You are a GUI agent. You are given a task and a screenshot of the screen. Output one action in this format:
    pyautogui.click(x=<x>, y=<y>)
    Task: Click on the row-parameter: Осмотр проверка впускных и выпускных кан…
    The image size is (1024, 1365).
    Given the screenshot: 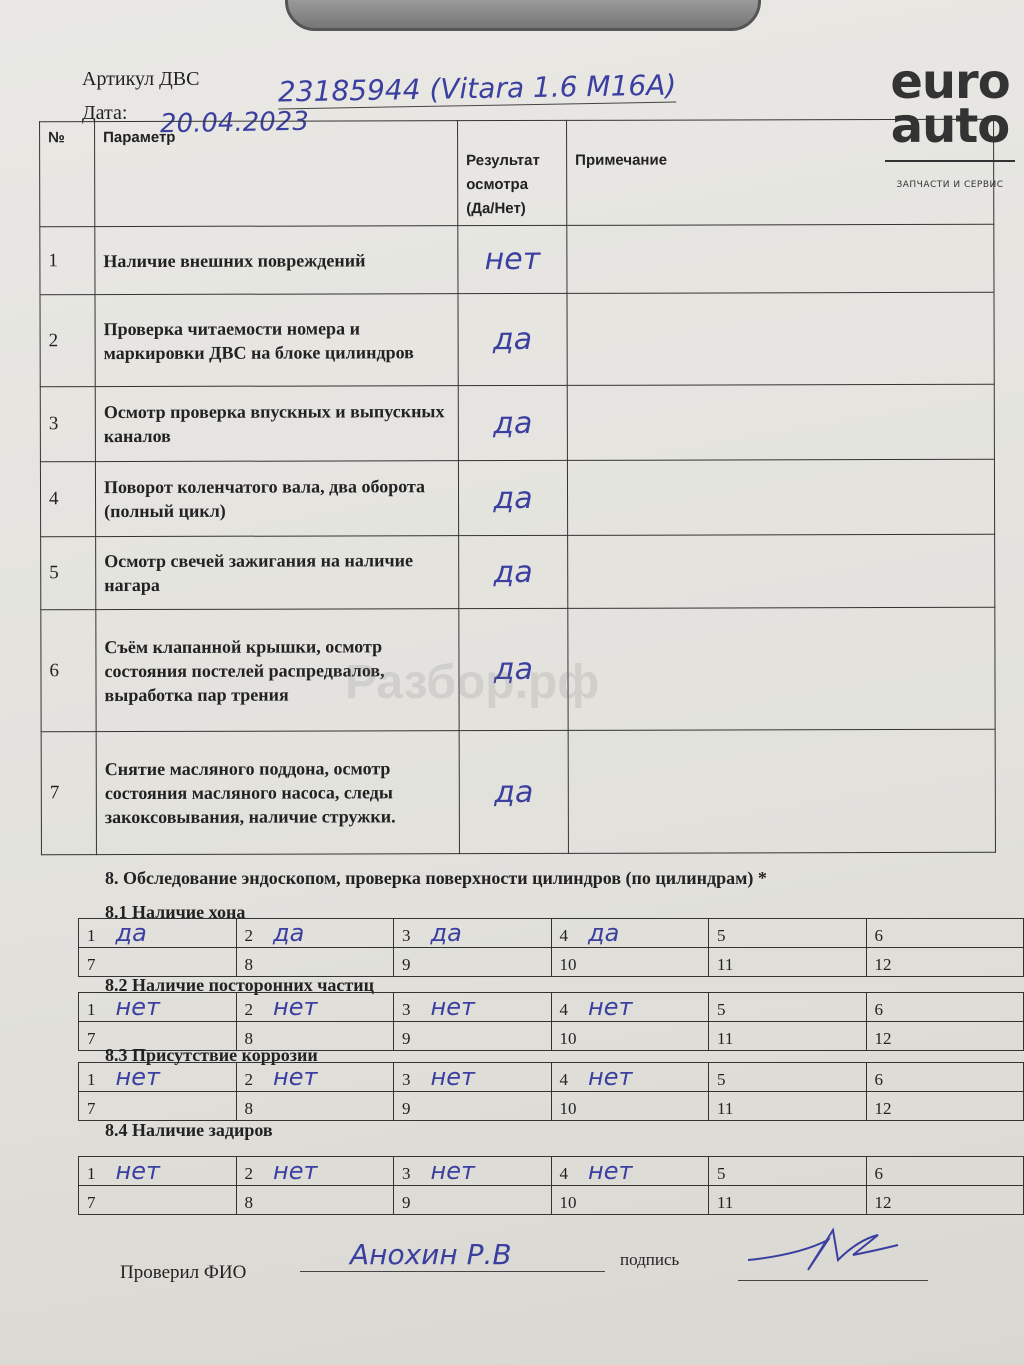 What is the action you would take?
    pyautogui.click(x=277, y=423)
    